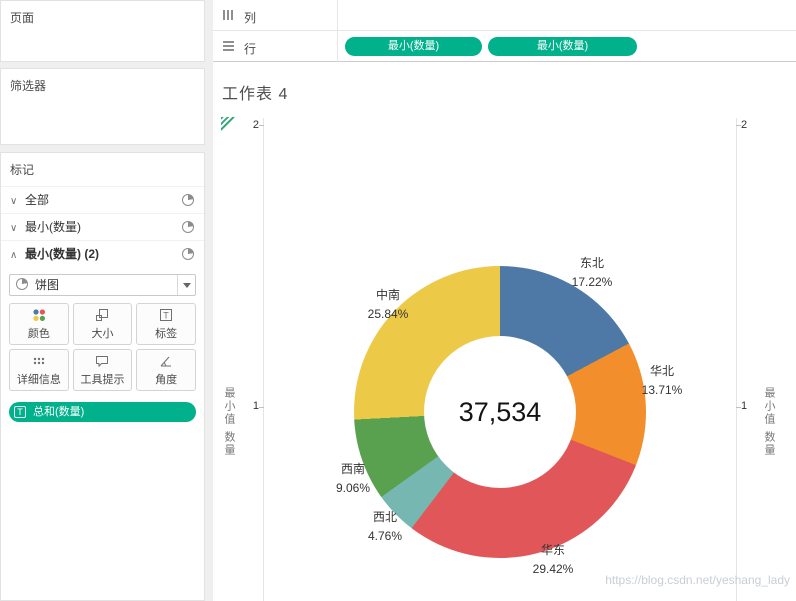  I want to click on slice-name: 中南, so click(387, 295).